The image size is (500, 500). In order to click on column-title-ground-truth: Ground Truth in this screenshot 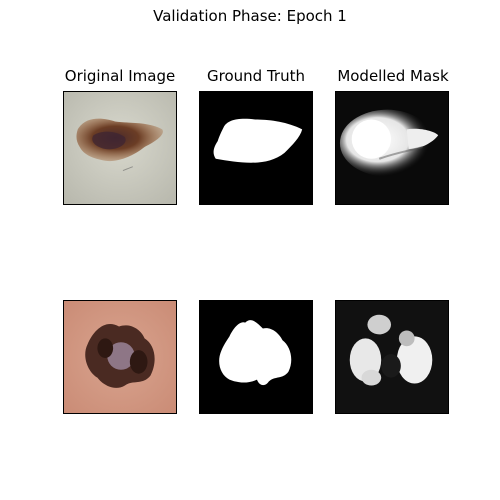, I will do `click(256, 76)`.